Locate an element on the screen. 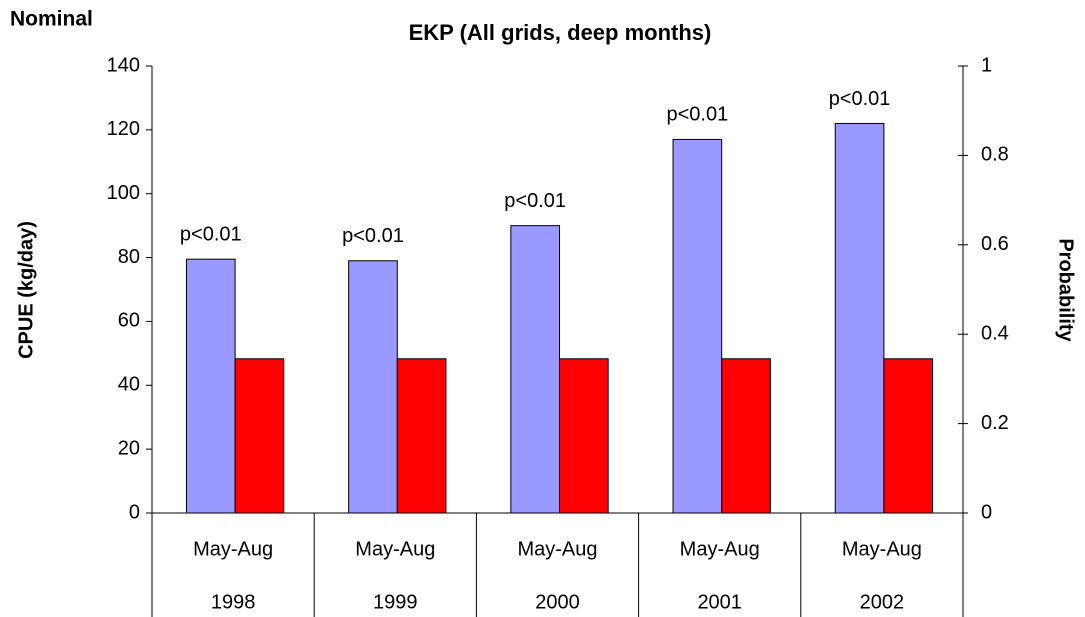 The image size is (1085, 617). y2-axis-label: Probability is located at coordinates (1066, 290).